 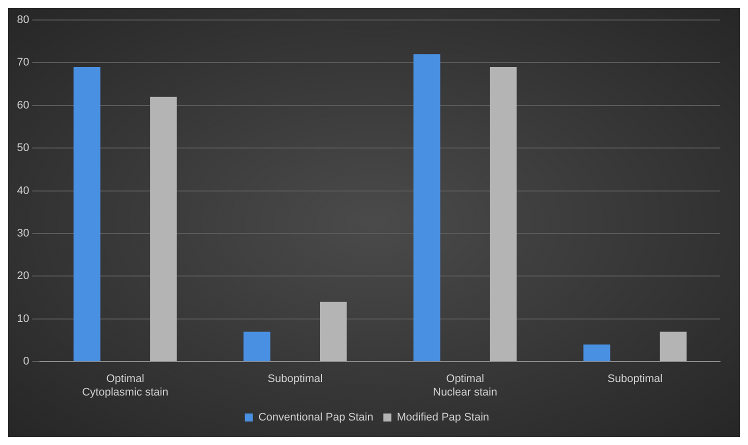 I want to click on y-tick-label: 10, so click(x=23, y=318).